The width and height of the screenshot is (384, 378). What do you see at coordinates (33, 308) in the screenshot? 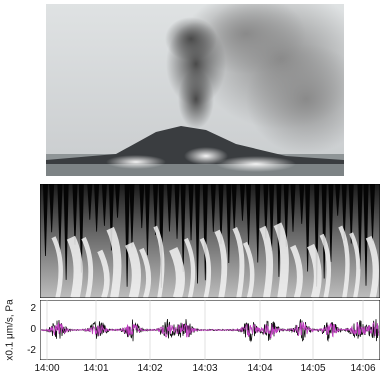
I see `ytick-2: 2` at bounding box center [33, 308].